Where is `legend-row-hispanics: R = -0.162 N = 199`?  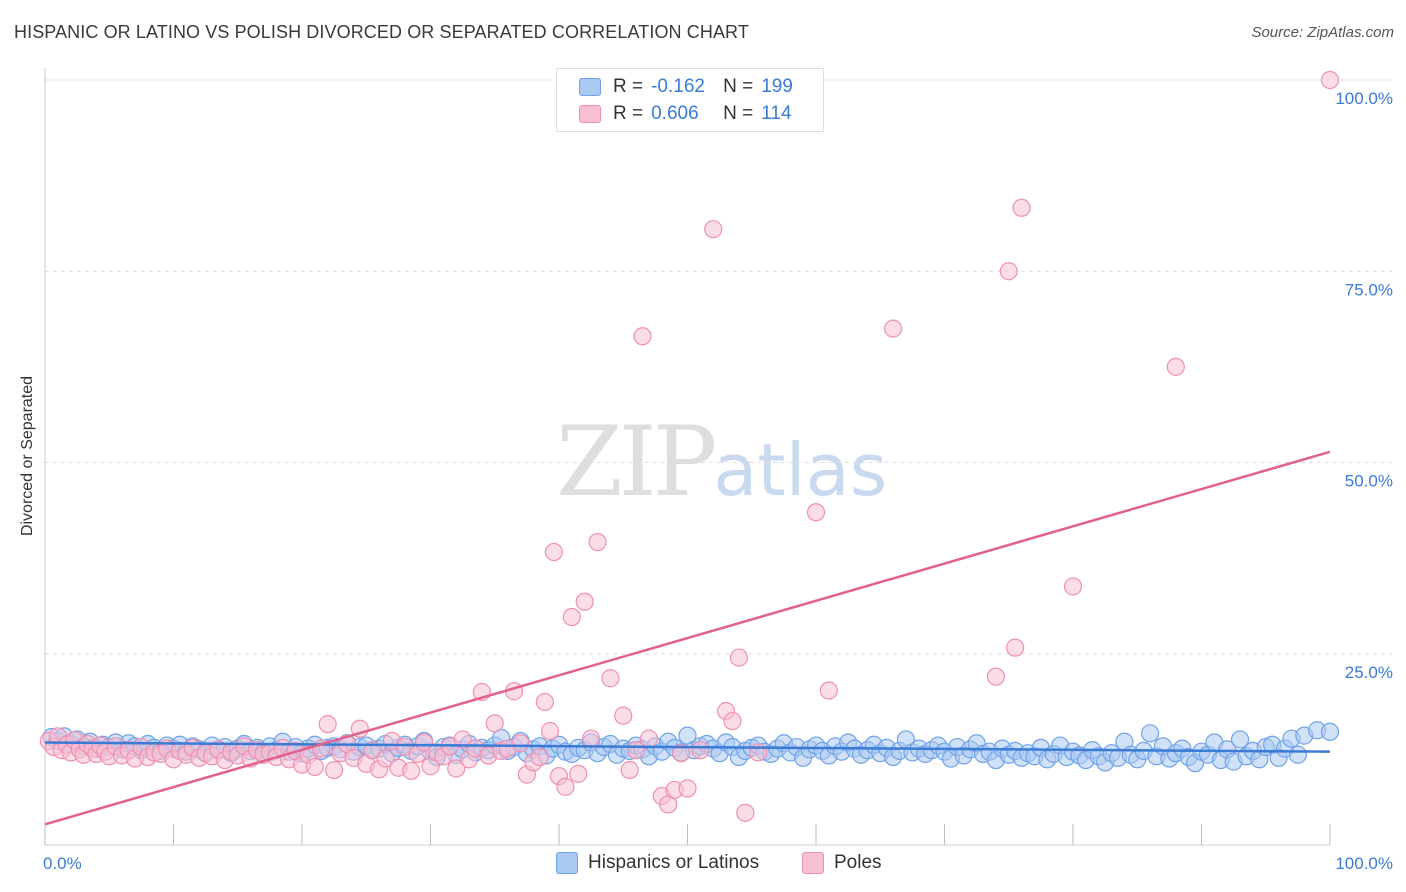 legend-row-hispanics: R = -0.162 N = 199 is located at coordinates (675, 86).